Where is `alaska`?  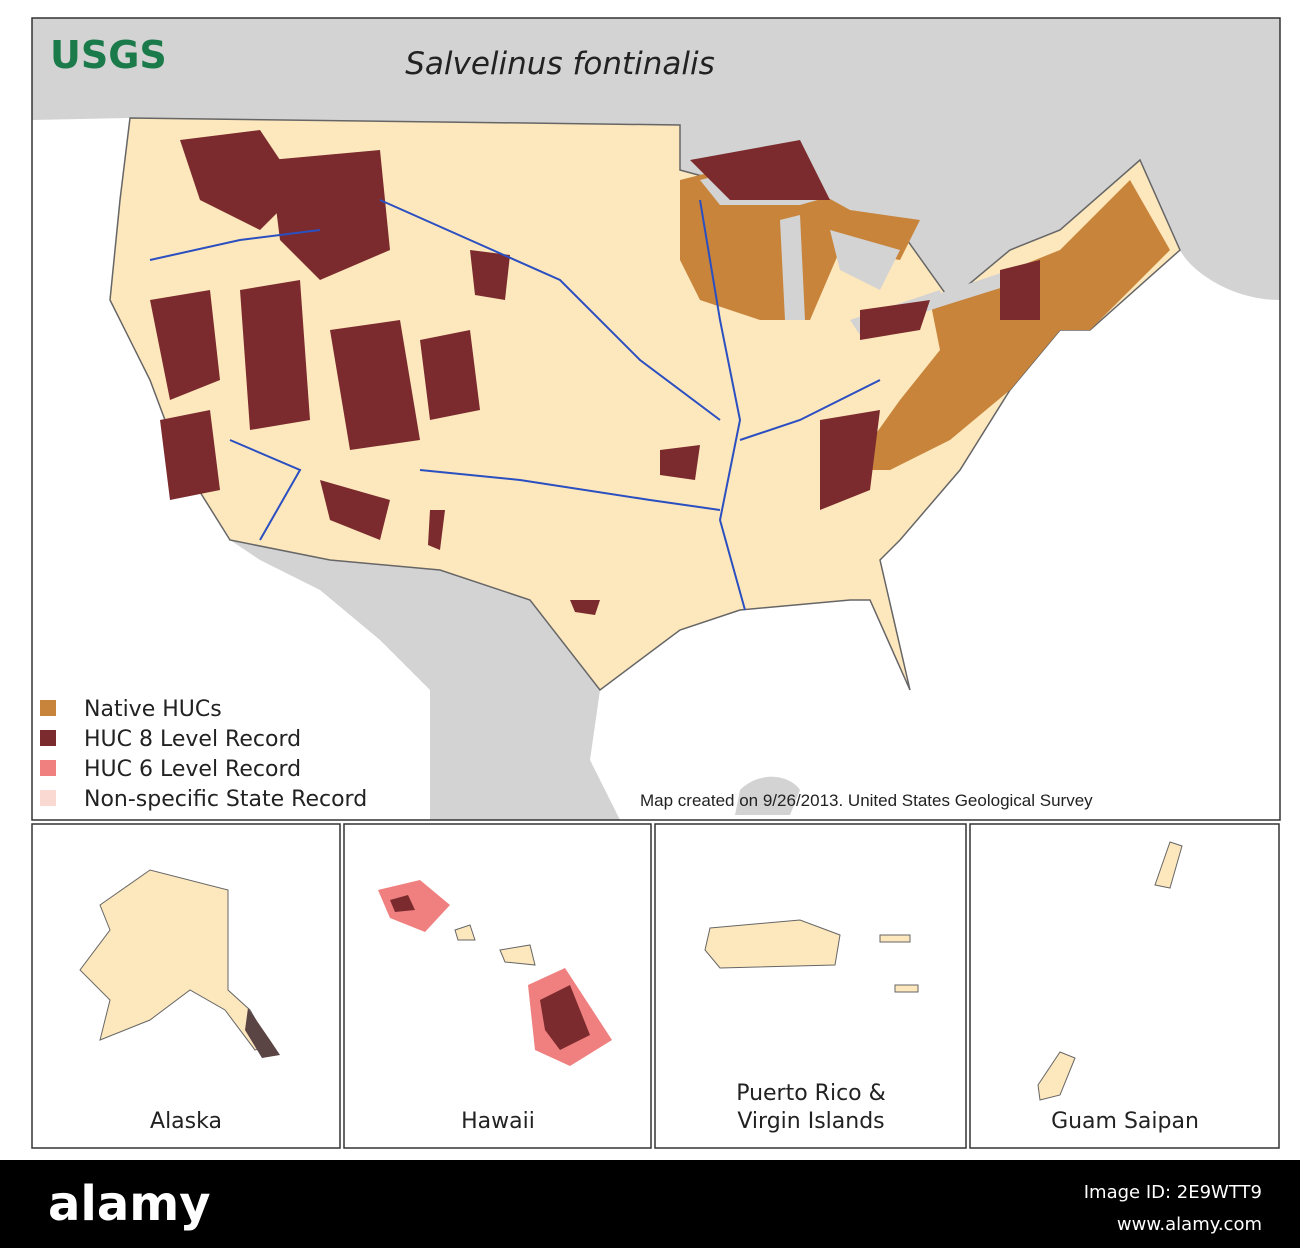 alaska is located at coordinates (175, 960).